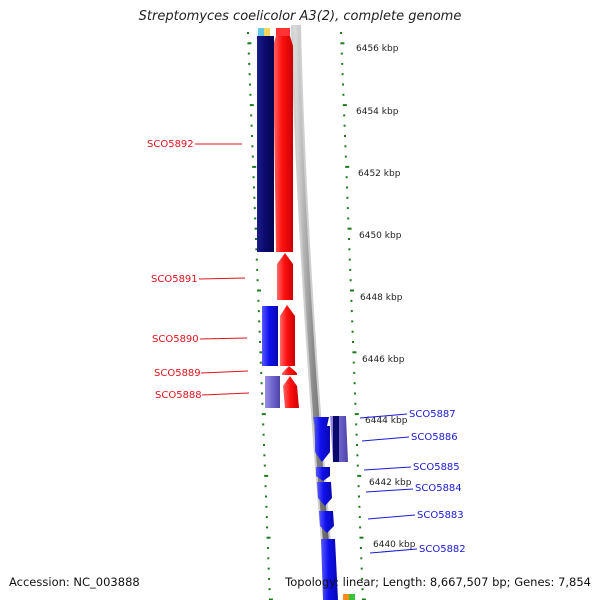  I want to click on gene-label-sco5889: SCO5889, so click(177, 373).